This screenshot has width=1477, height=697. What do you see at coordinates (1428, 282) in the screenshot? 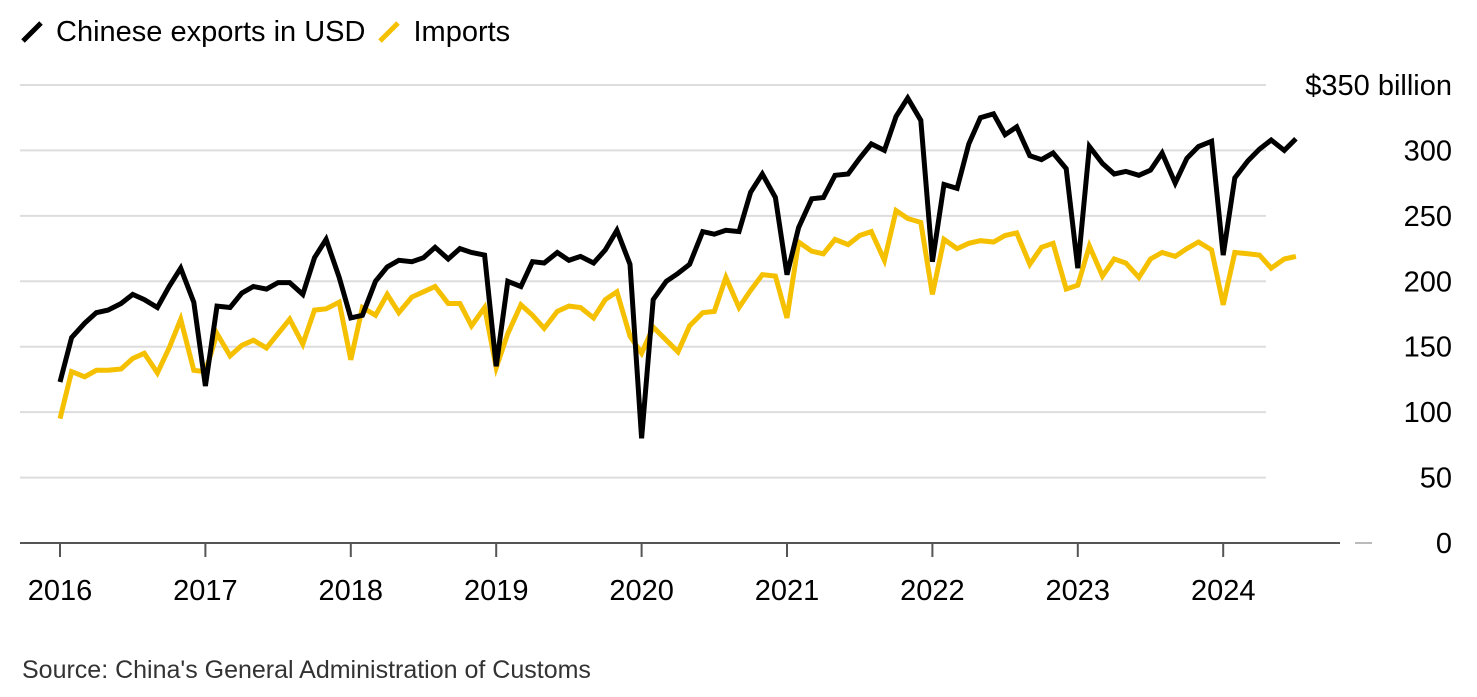
I see `y-tick-label: 200` at bounding box center [1428, 282].